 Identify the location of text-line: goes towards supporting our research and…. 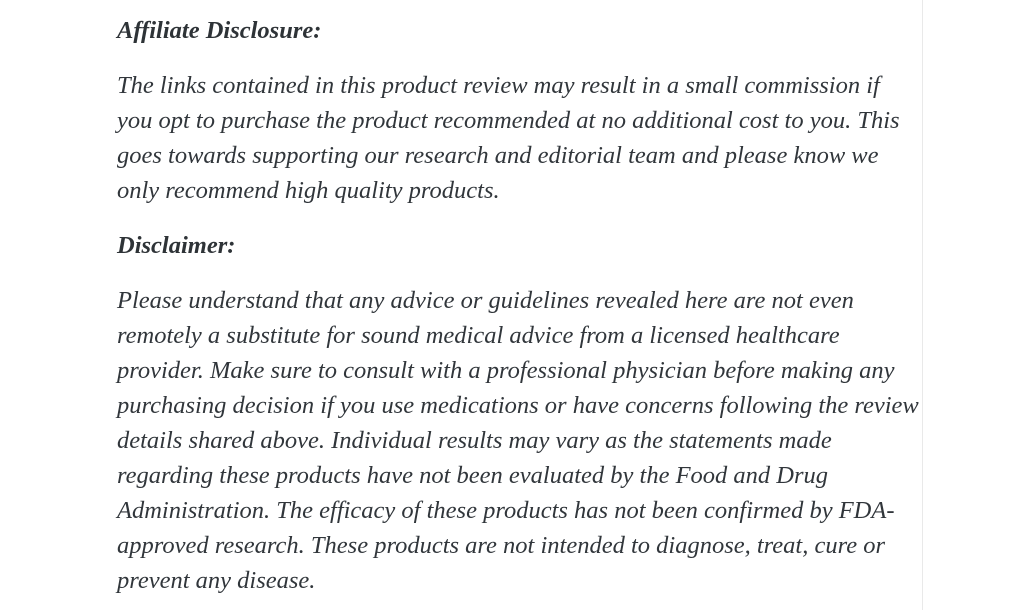
(498, 155).